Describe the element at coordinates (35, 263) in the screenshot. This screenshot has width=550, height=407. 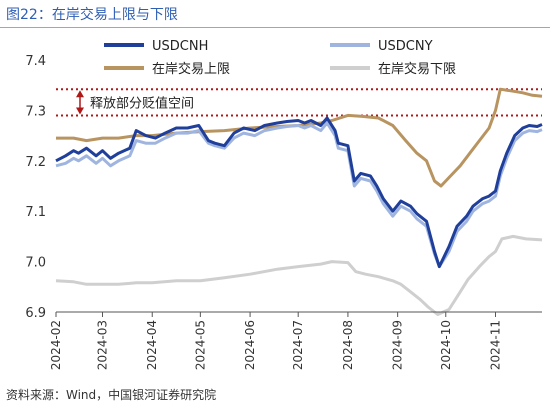
I see `y-tick-label: 7.0` at that location.